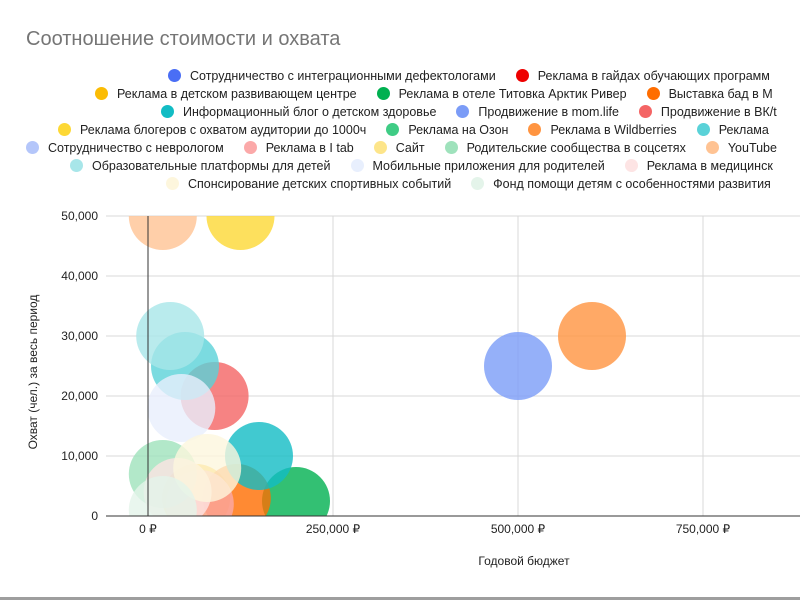  I want to click on legend-label: Реклама в Wildberries, so click(613, 130).